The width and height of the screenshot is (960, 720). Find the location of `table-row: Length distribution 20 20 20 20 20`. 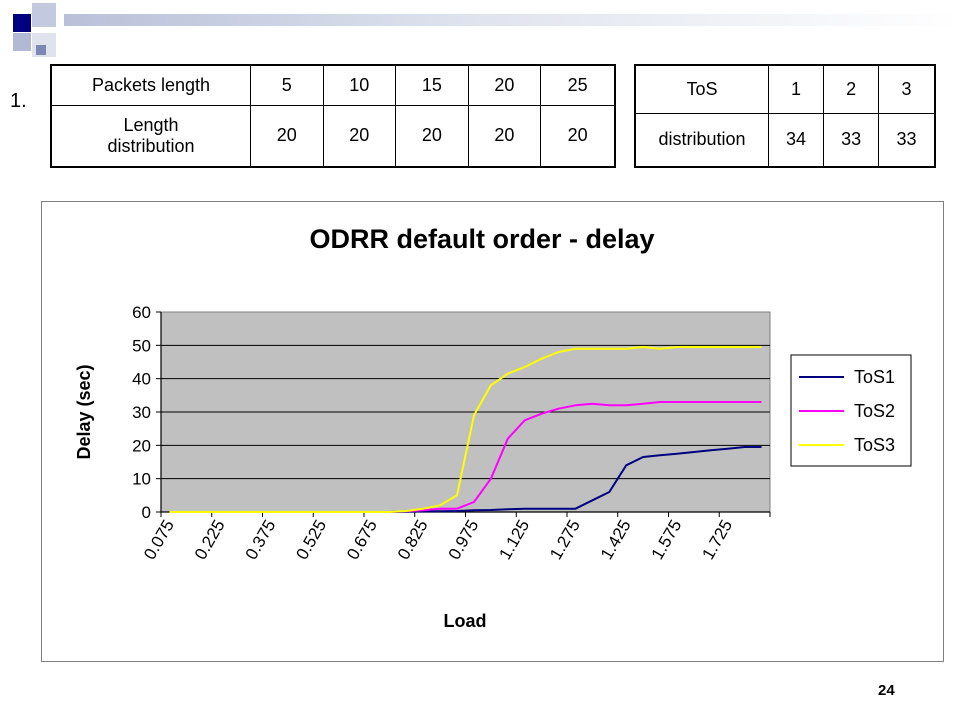

table-row: Length distribution 20 20 20 20 20 is located at coordinates (333, 136).